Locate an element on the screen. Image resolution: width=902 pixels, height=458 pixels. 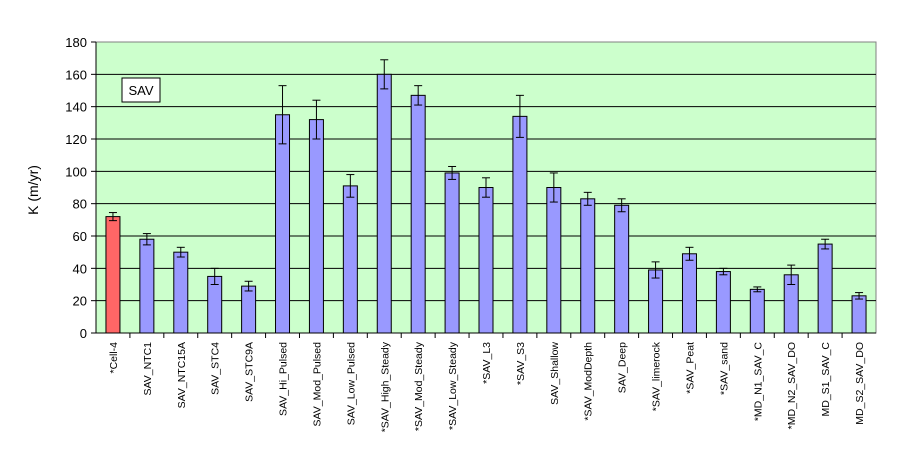
bar-sav-mod-pulsed is located at coordinates (316, 226).